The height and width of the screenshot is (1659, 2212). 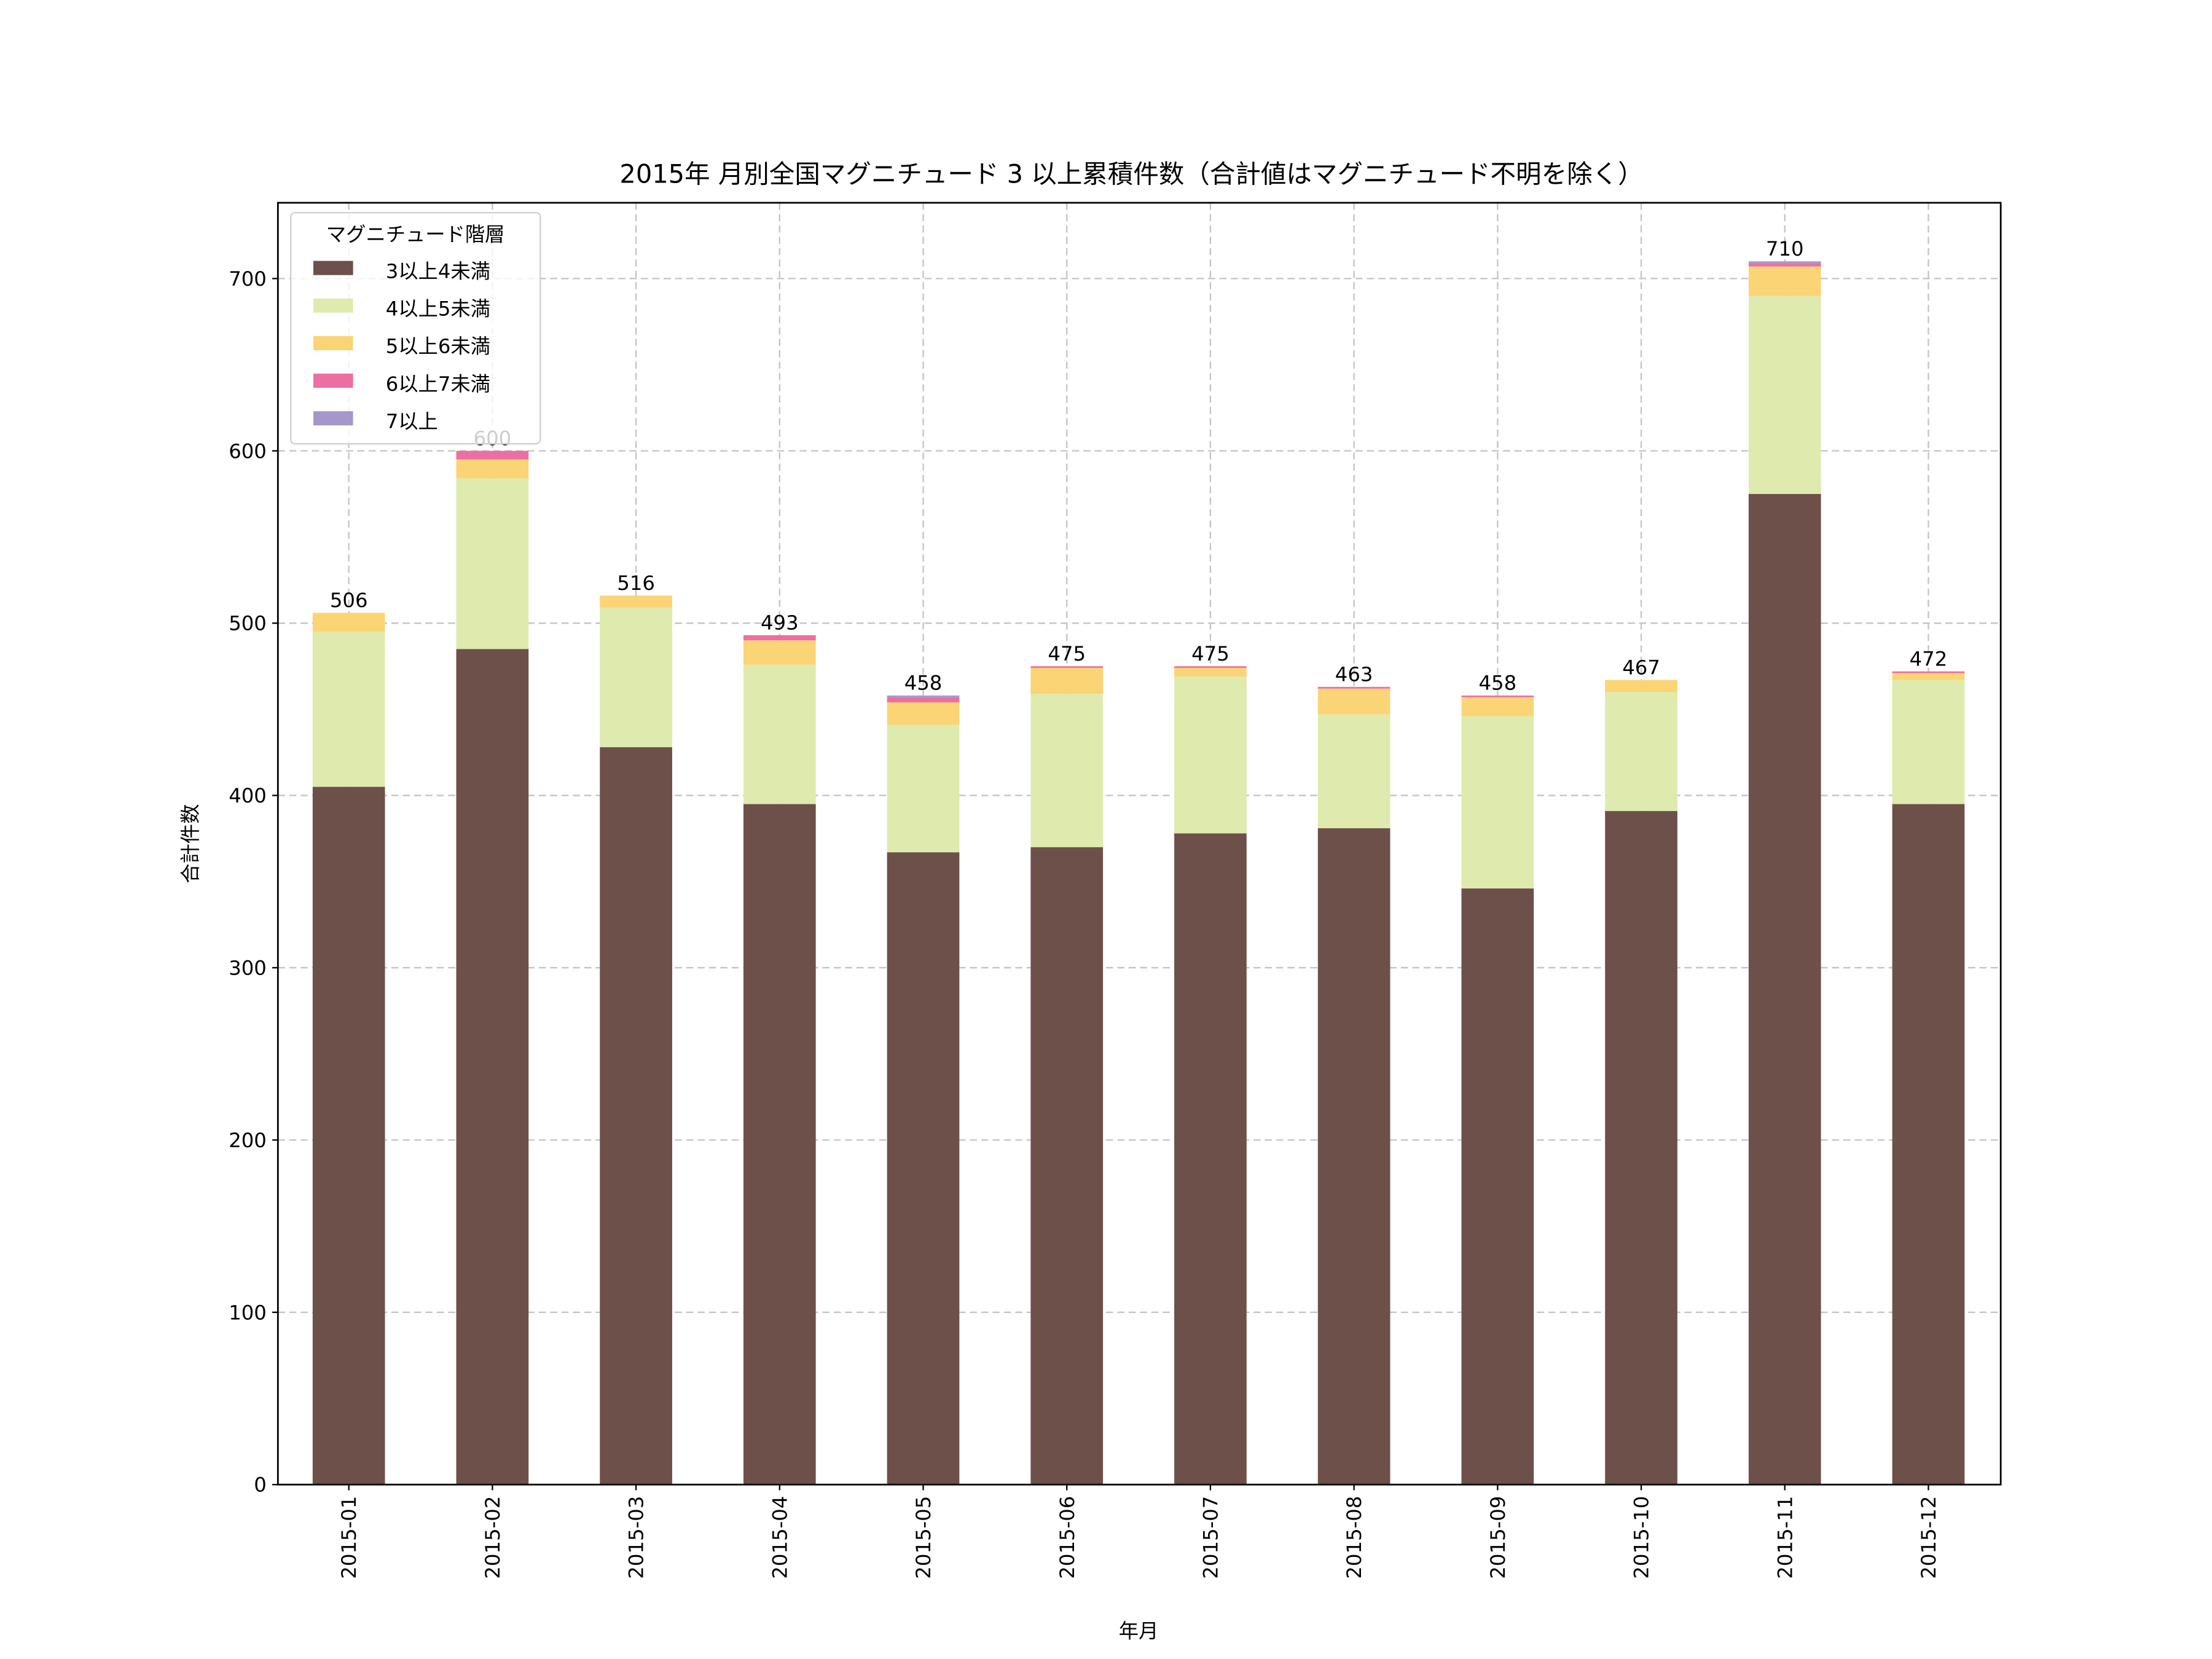 I want to click on x-tick-label: 2015-09, so click(x=1498, y=1537).